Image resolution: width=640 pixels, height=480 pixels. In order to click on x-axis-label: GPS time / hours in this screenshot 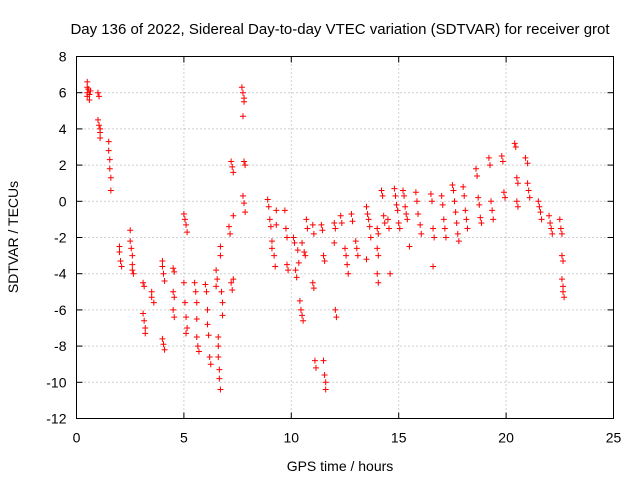, I will do `click(340, 466)`.